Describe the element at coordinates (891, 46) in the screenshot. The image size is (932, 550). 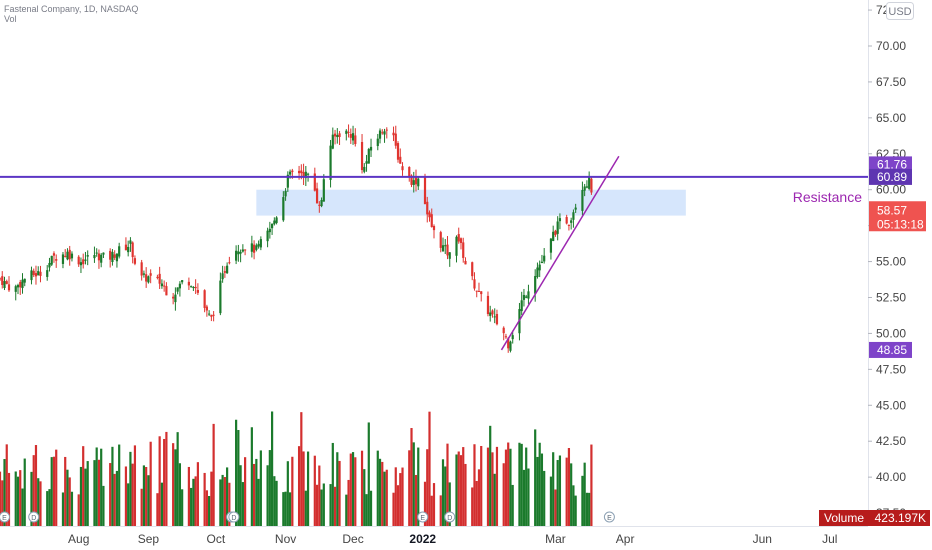
I see `y-tick-label: 70.00` at that location.